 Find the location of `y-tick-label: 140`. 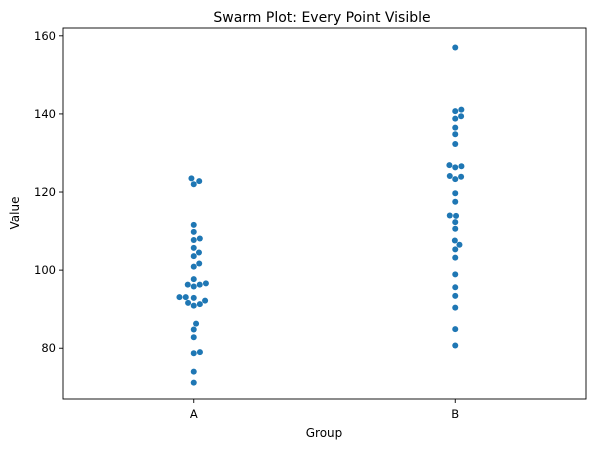

y-tick-label: 140 is located at coordinates (45, 114).